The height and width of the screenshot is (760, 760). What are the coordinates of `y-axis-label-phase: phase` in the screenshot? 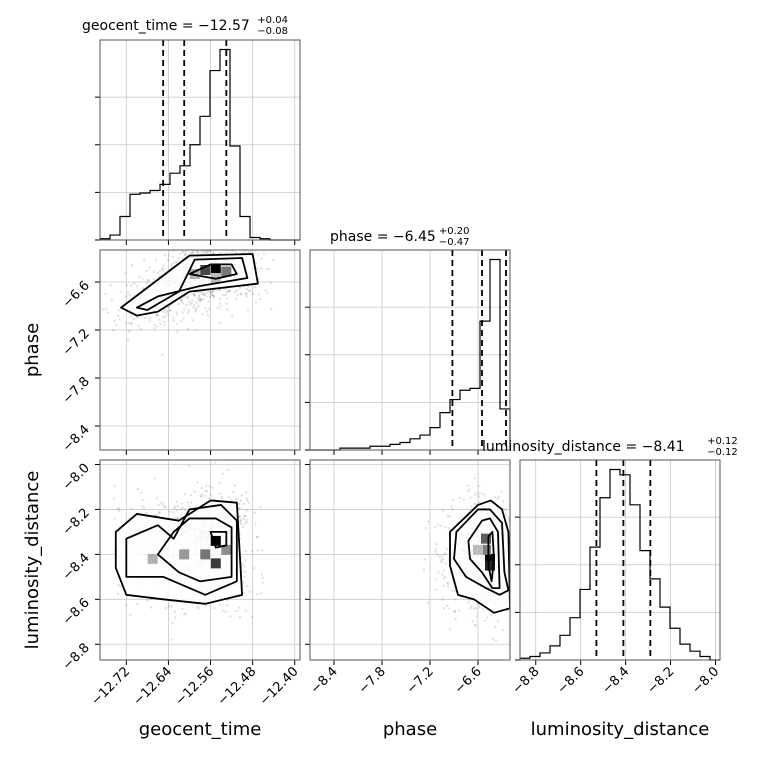 It's located at (32, 350).